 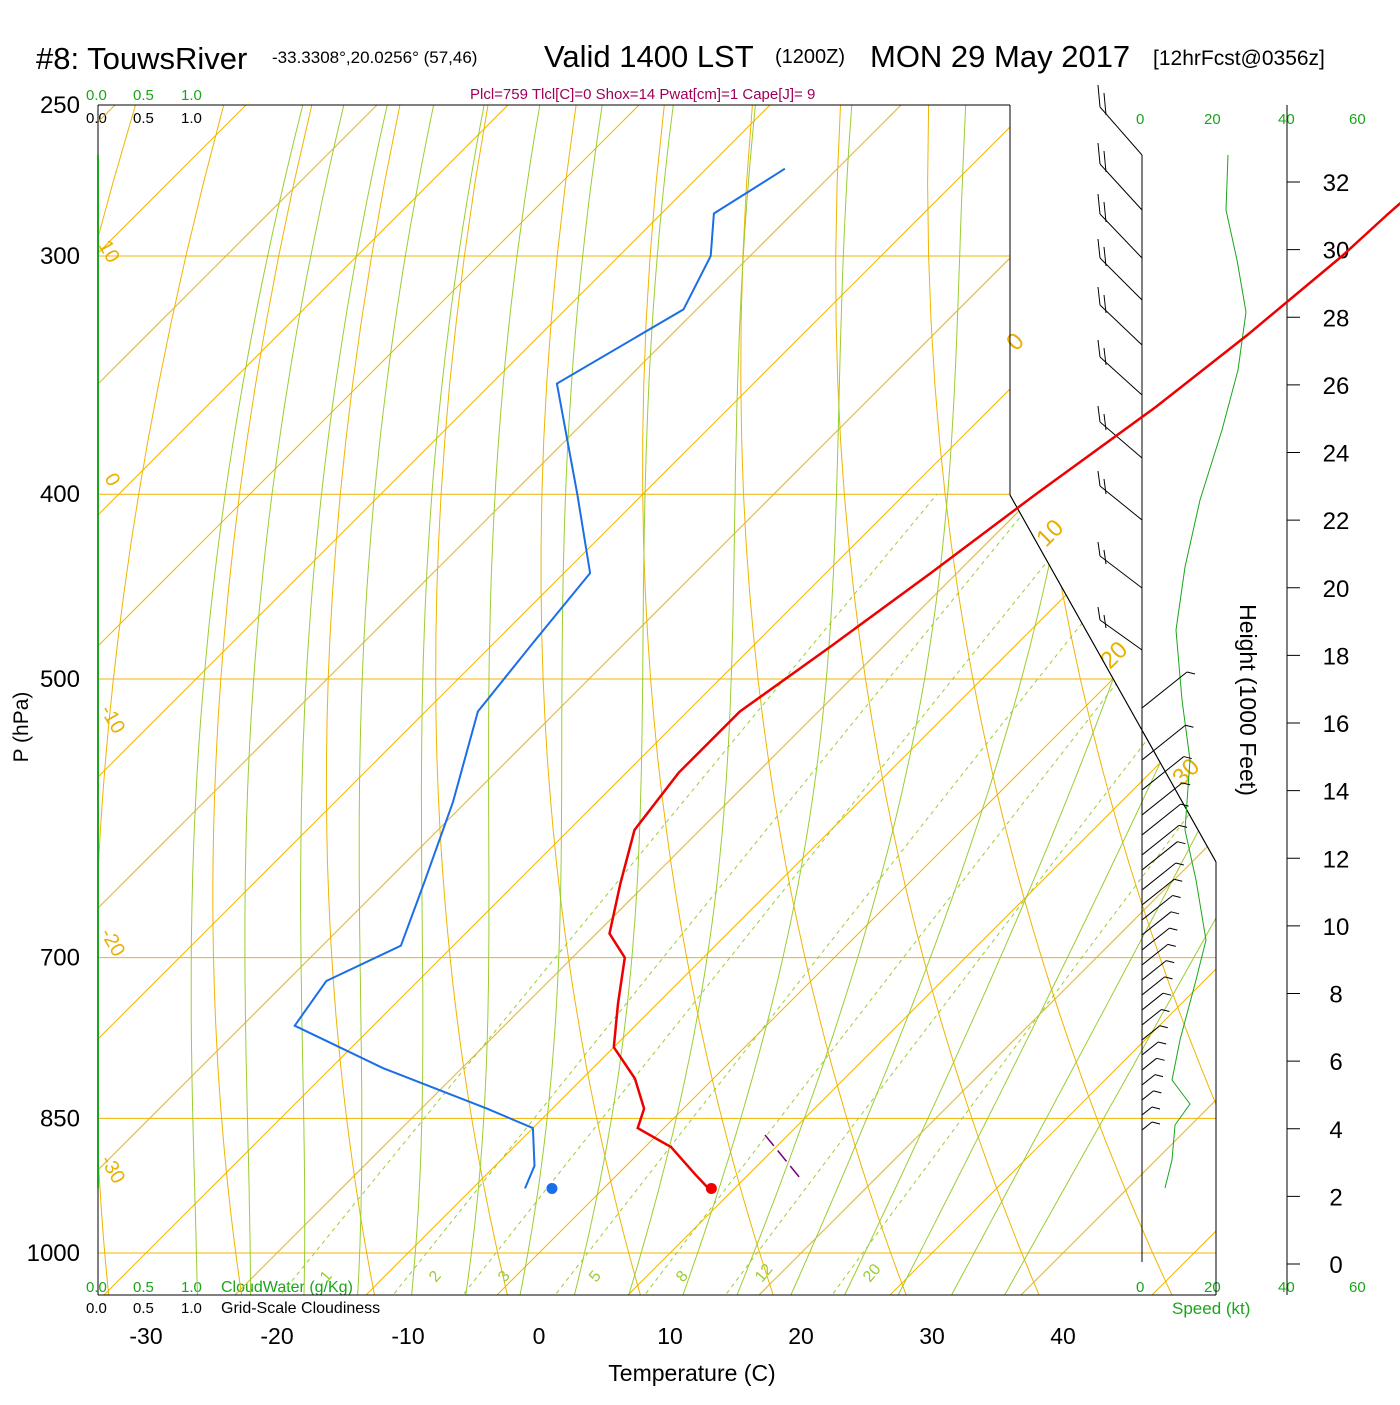 What do you see at coordinates (682, 1277) in the screenshot?
I see `mixing-ratio-label: 8` at bounding box center [682, 1277].